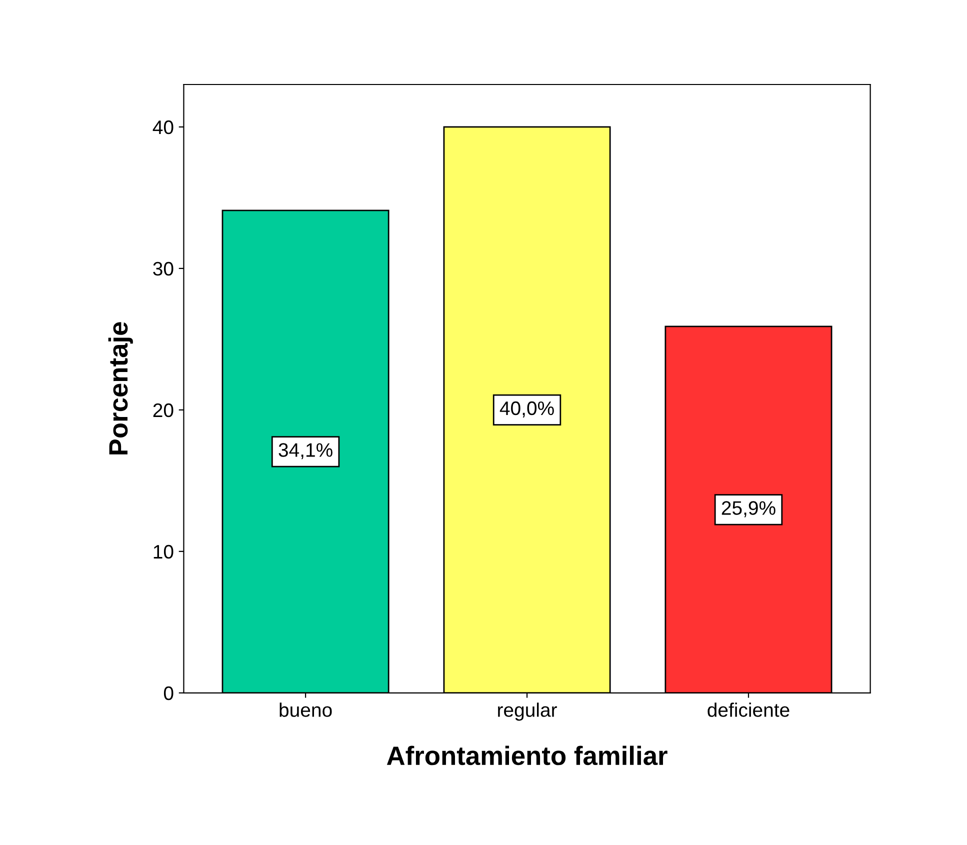 Image resolution: width=967 pixels, height=845 pixels. Describe the element at coordinates (306, 709) in the screenshot. I see `x-tick-label: bueno` at that location.